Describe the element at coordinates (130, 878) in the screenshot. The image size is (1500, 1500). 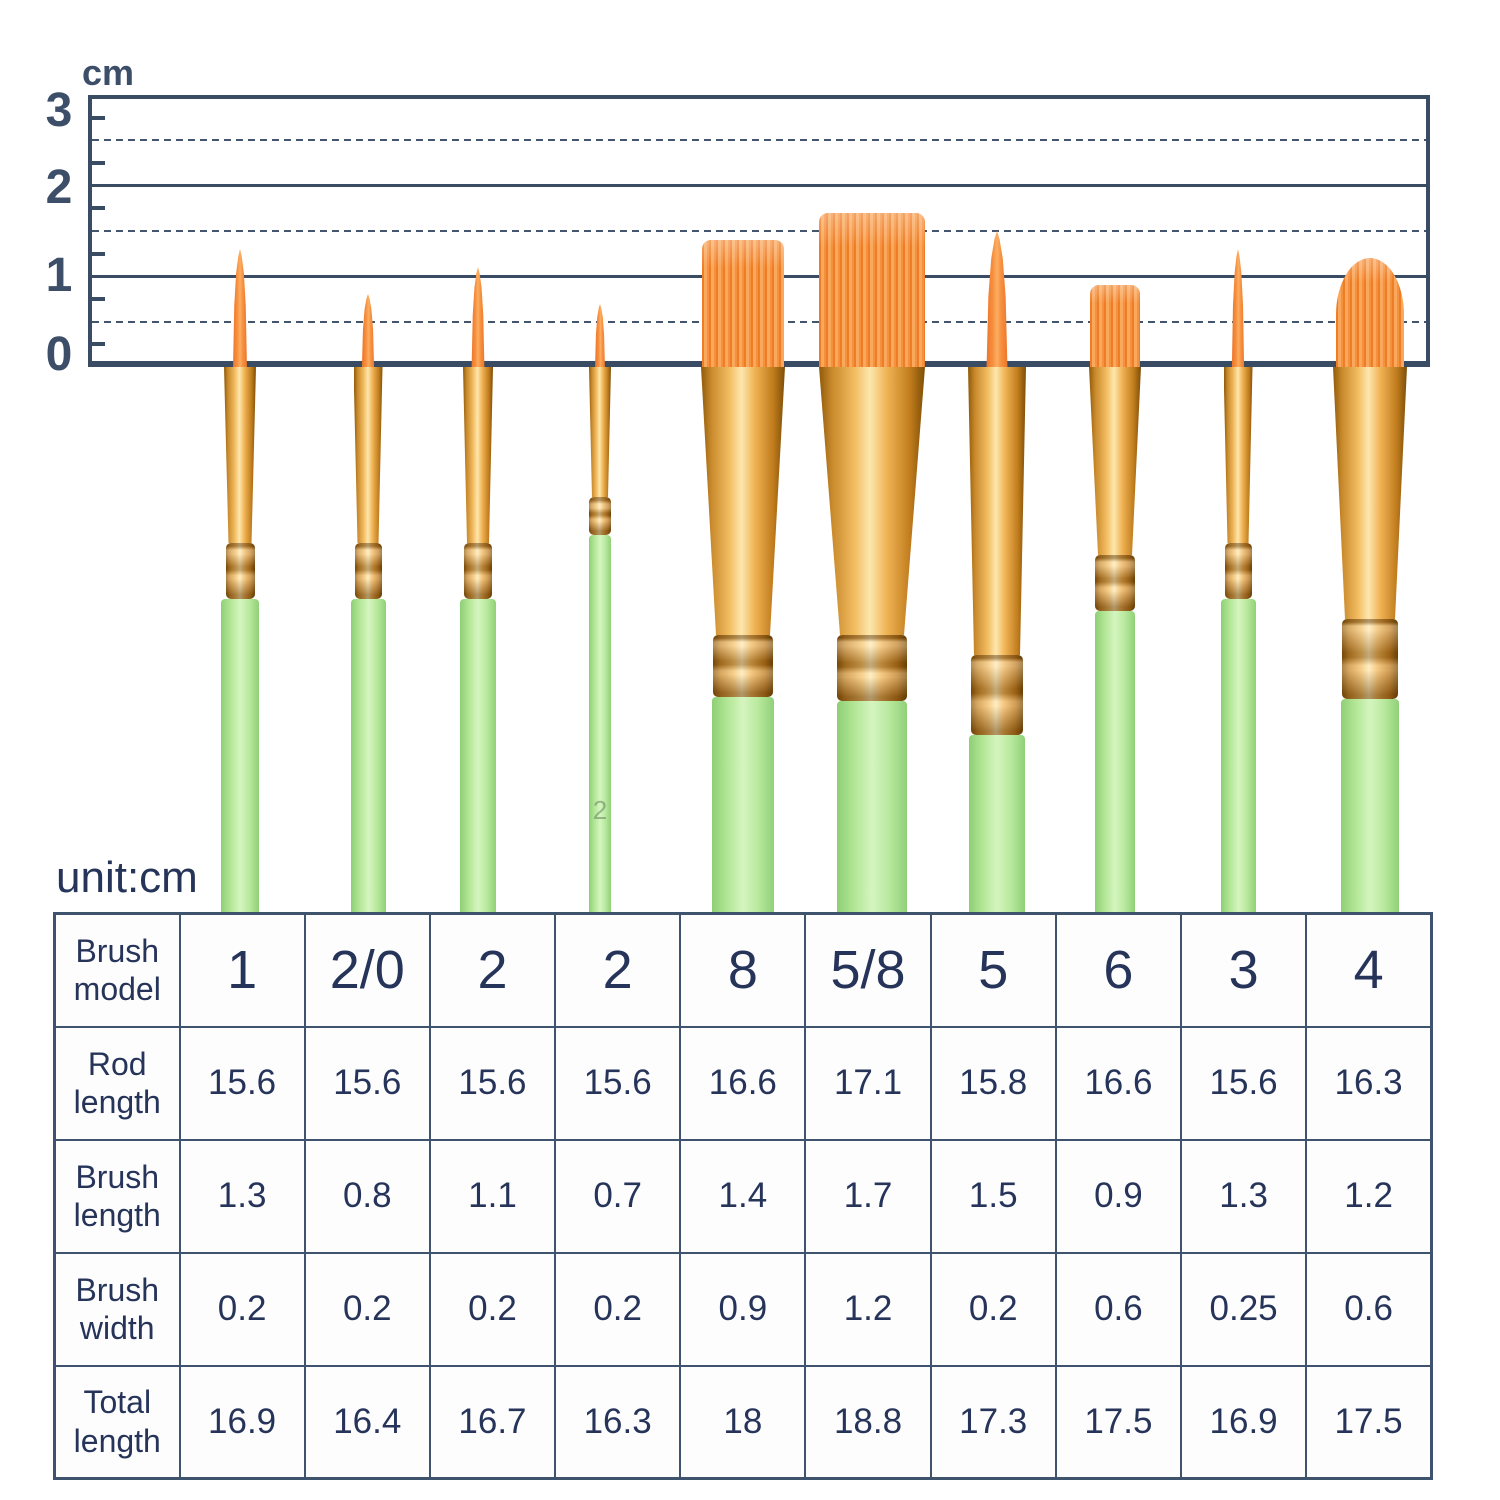
I see `unit-note: unit:cm` at that location.